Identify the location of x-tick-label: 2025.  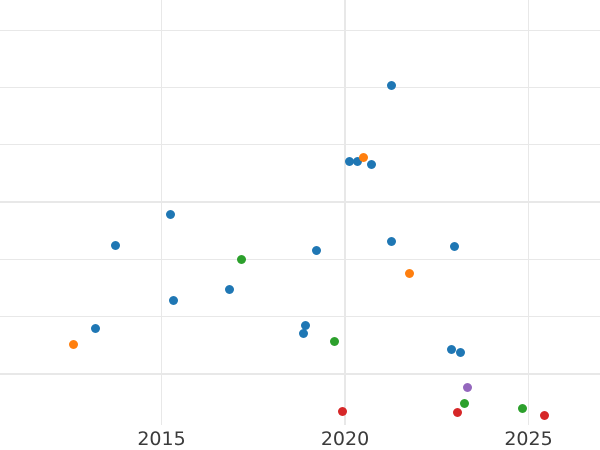
(528, 439).